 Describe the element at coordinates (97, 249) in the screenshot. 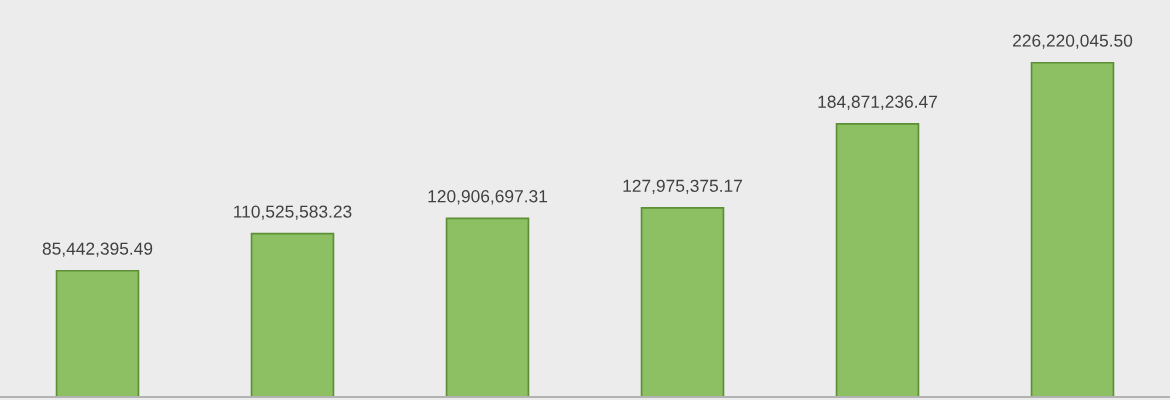

I see `data-label: 85,442,395.49` at that location.